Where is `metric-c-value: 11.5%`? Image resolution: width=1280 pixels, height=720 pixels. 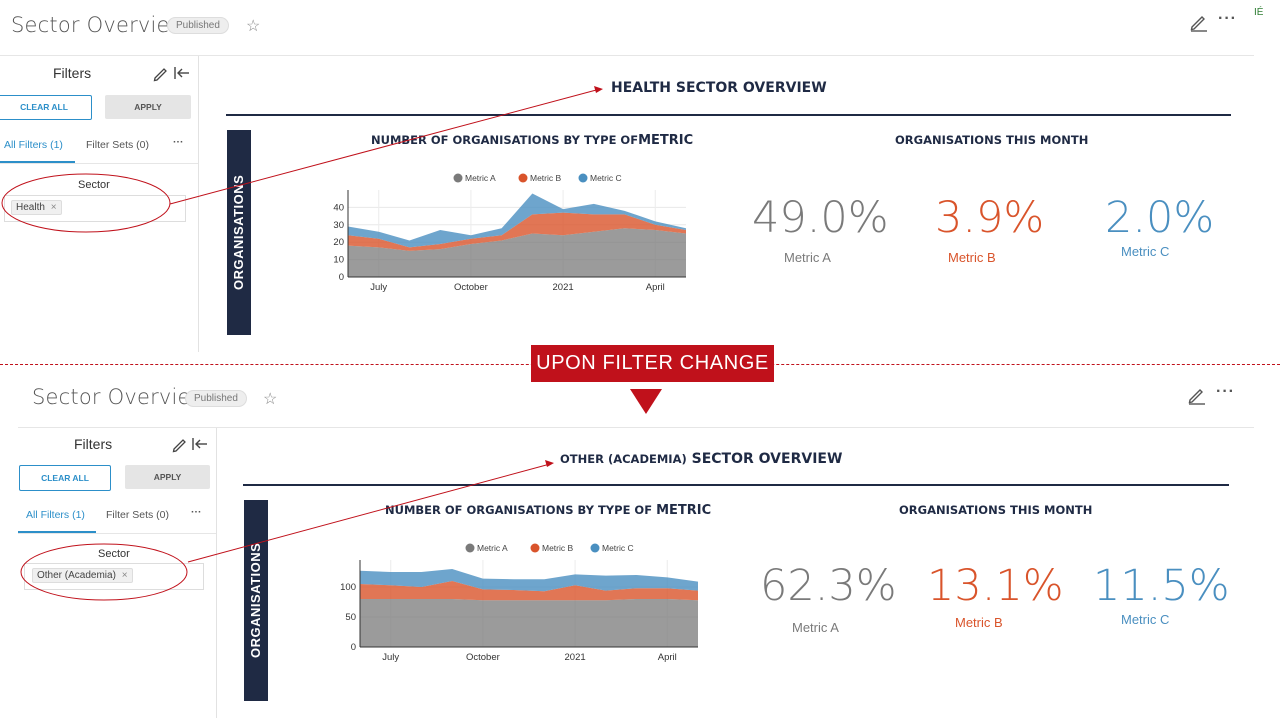 metric-c-value: 11.5% is located at coordinates (1161, 586).